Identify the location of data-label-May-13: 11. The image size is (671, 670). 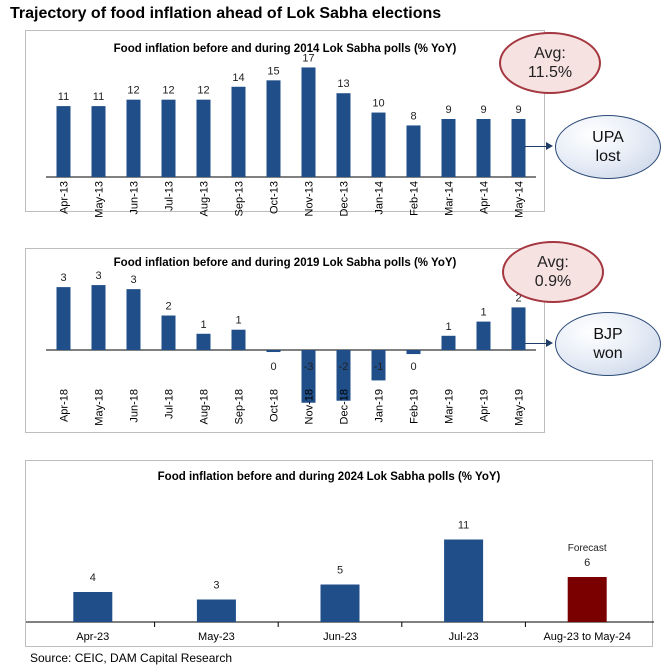
(98, 97).